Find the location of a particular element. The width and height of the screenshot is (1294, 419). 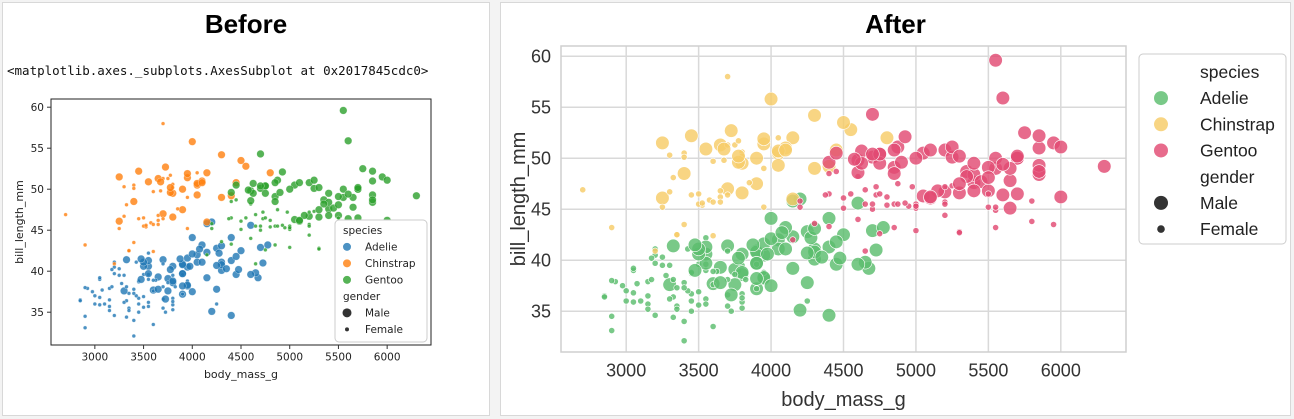

after-title: After is located at coordinates (895, 24).